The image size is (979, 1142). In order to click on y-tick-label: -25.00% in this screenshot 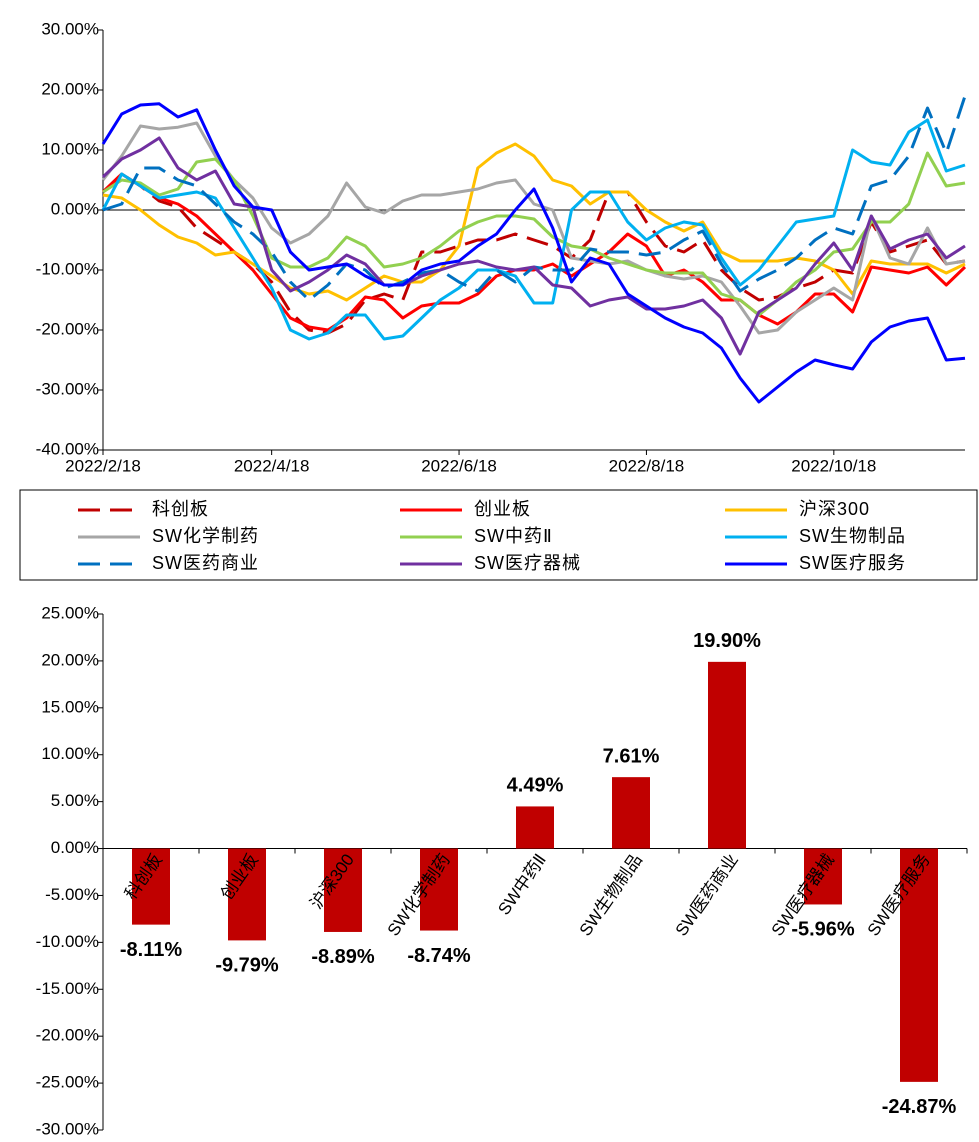, I will do `click(67, 1082)`.